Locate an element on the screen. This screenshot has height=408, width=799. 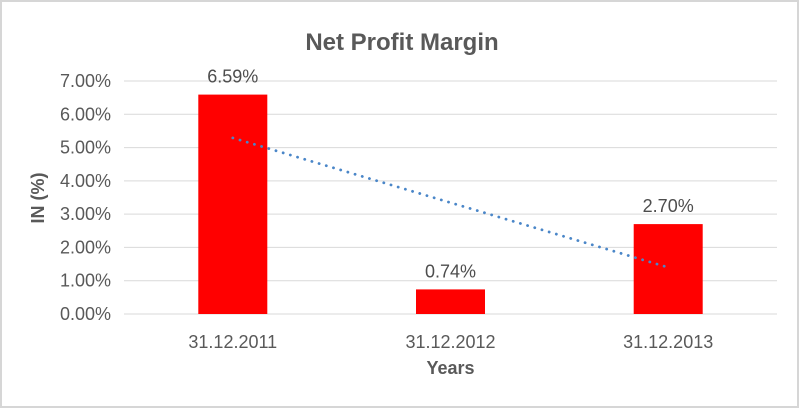
data-label: 0.74% is located at coordinates (450, 271).